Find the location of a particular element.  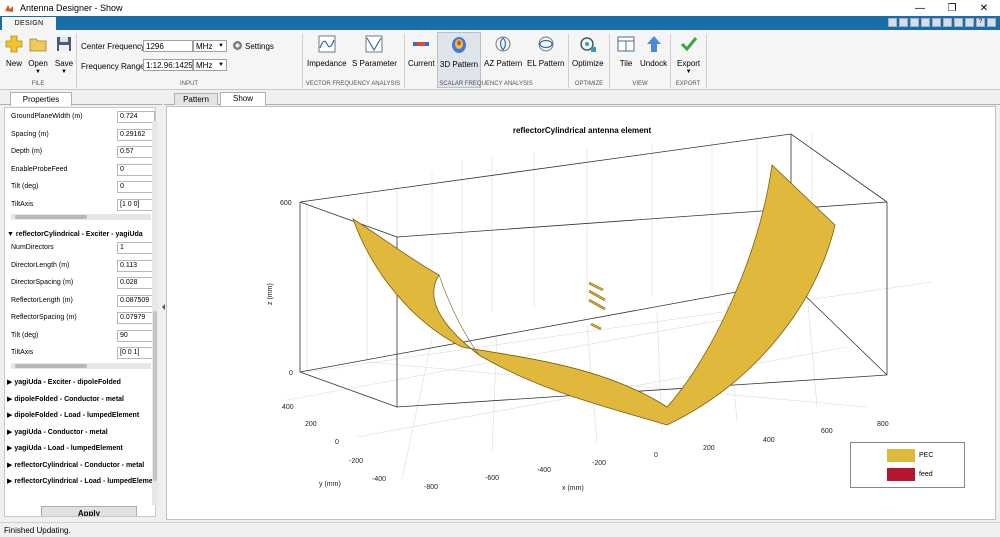

save-quick-icon is located at coordinates (892, 22).